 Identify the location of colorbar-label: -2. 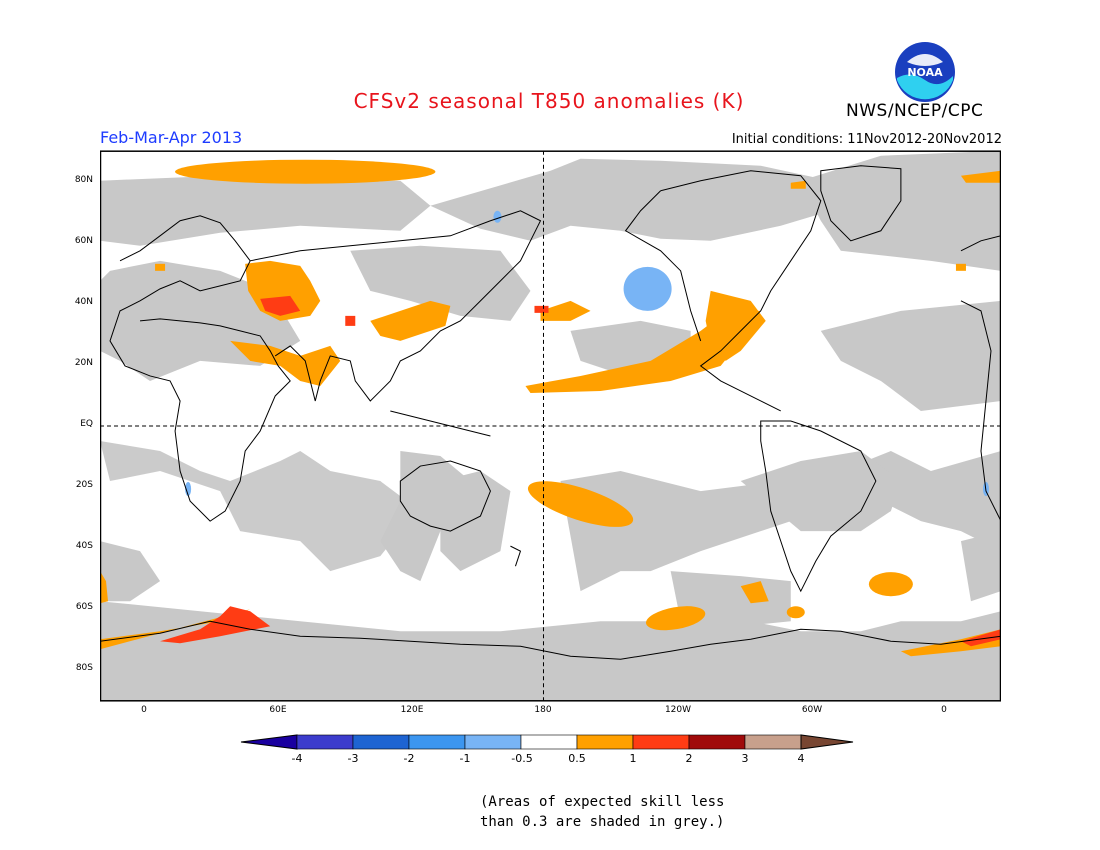
(409, 758).